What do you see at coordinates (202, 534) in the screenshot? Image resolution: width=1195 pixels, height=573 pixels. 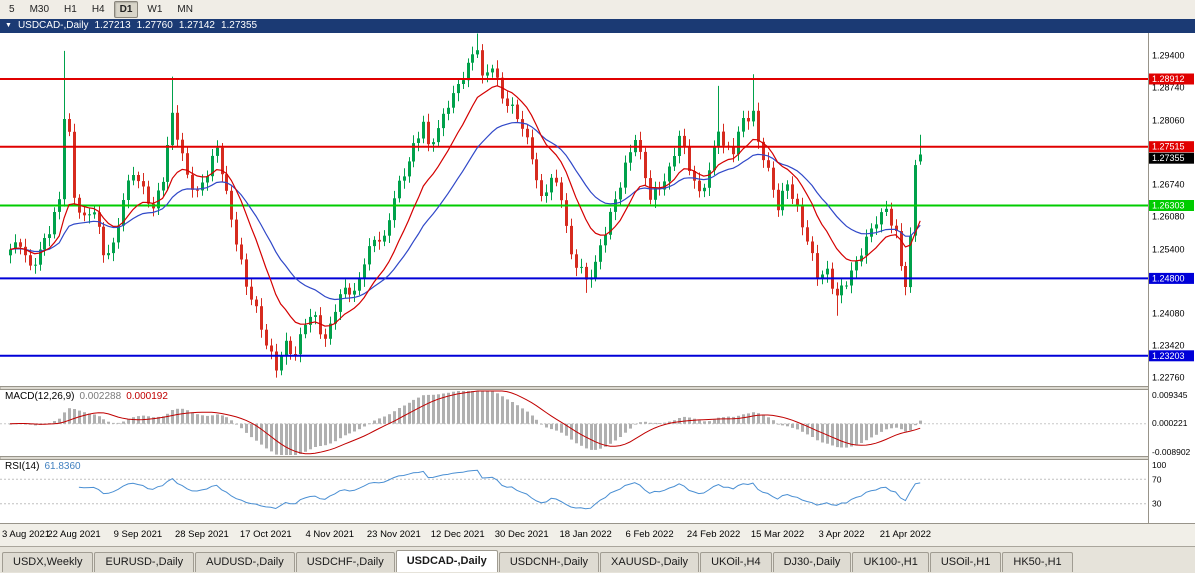 I see `svg-text: 28 Sep 2021` at bounding box center [202, 534].